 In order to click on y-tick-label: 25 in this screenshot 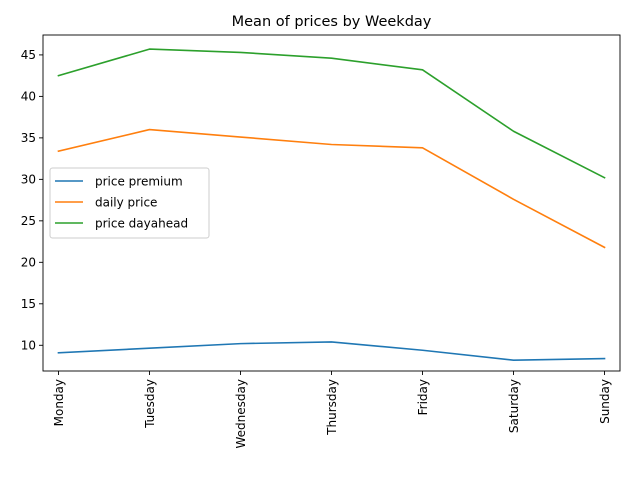, I will do `click(28, 221)`.